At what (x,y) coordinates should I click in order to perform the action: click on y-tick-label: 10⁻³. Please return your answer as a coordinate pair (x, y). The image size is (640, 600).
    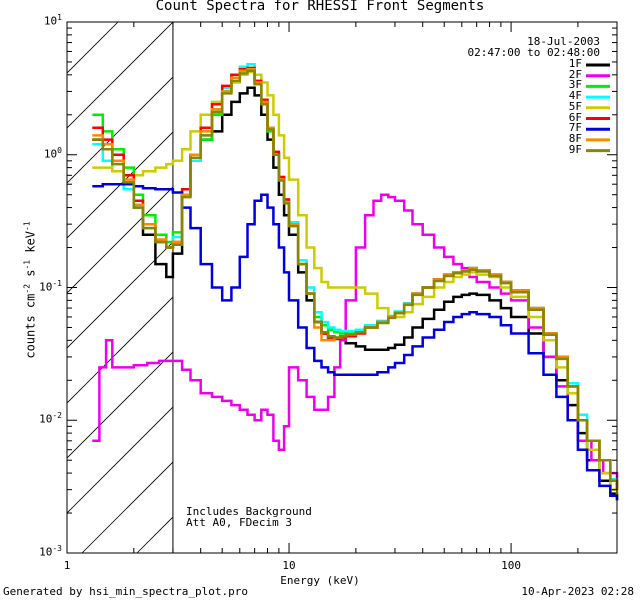
    Looking at the image, I should click on (50, 551).